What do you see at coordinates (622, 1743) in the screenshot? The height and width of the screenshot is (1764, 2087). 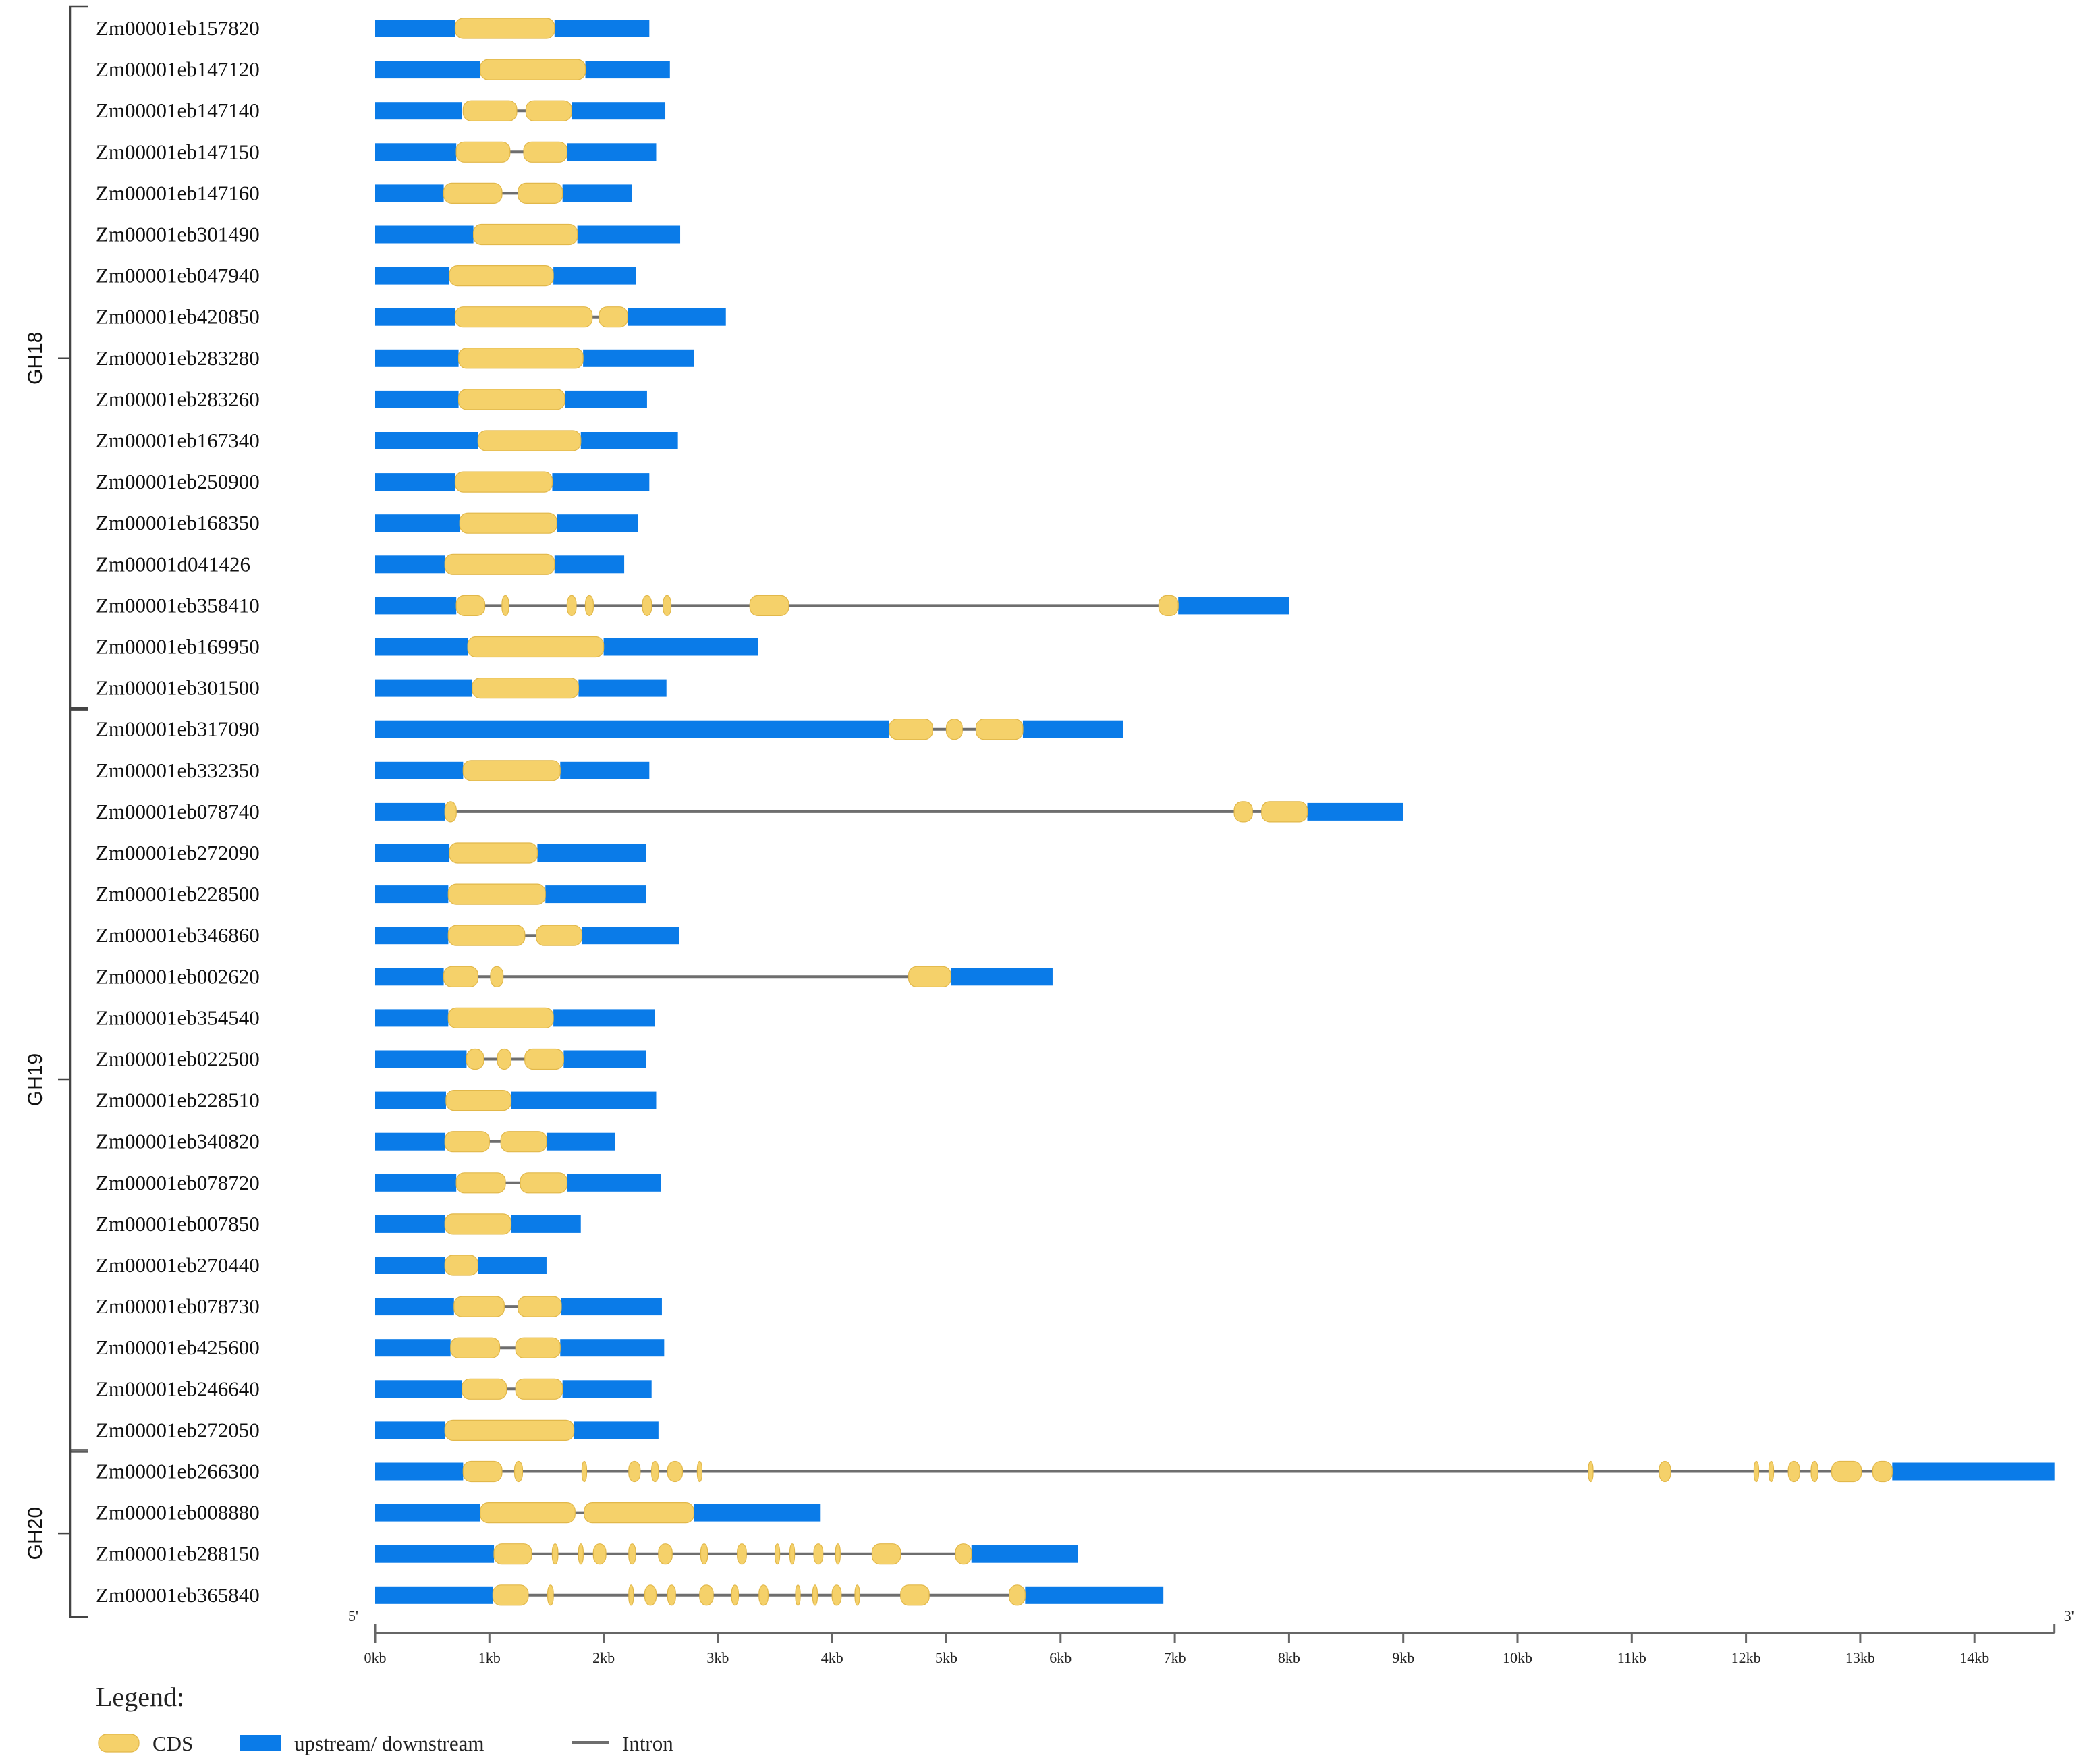 I see `legend-item-intron: Intron` at bounding box center [622, 1743].